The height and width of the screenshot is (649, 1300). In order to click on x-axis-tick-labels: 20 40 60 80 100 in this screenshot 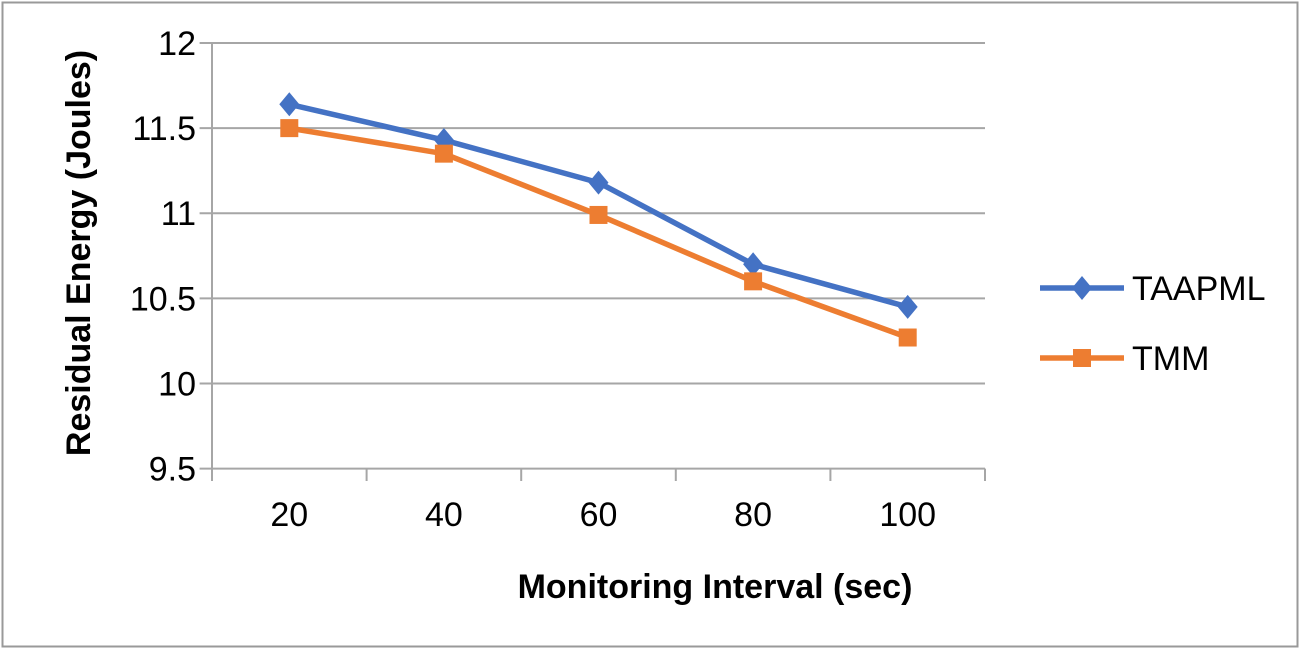, I will do `click(603, 515)`.